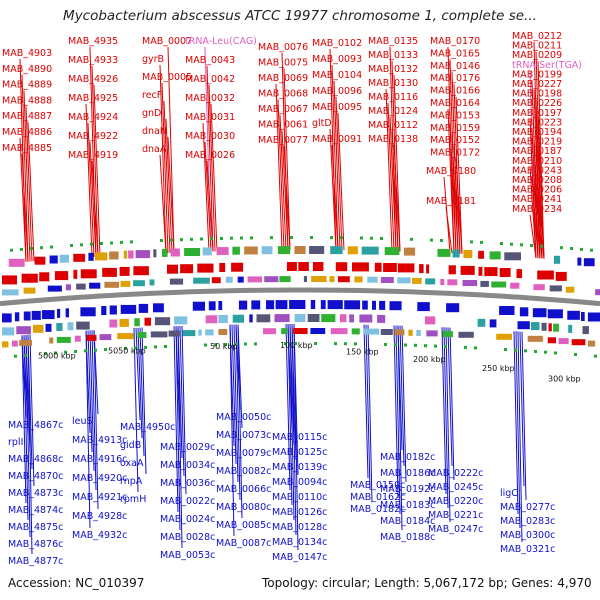 The width and height of the screenshot is (600, 600). I want to click on gene-label: MAB_0034c, so click(187, 465).